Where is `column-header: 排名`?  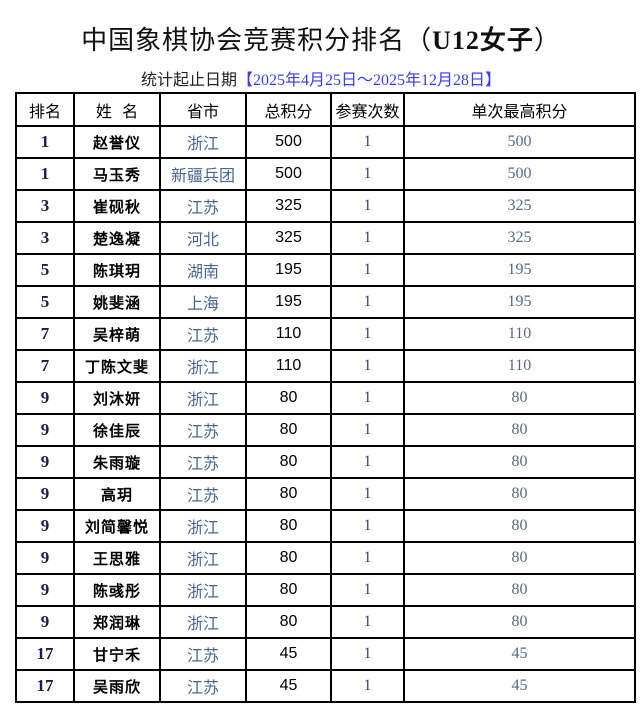 column-header: 排名 is located at coordinates (45, 109).